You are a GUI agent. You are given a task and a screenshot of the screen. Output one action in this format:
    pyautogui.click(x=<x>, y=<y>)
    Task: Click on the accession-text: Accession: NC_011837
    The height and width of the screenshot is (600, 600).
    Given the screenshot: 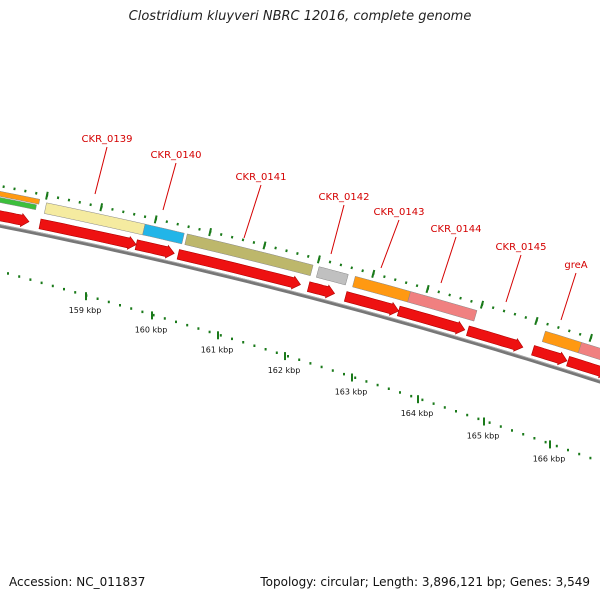 What is the action you would take?
    pyautogui.click(x=77, y=582)
    